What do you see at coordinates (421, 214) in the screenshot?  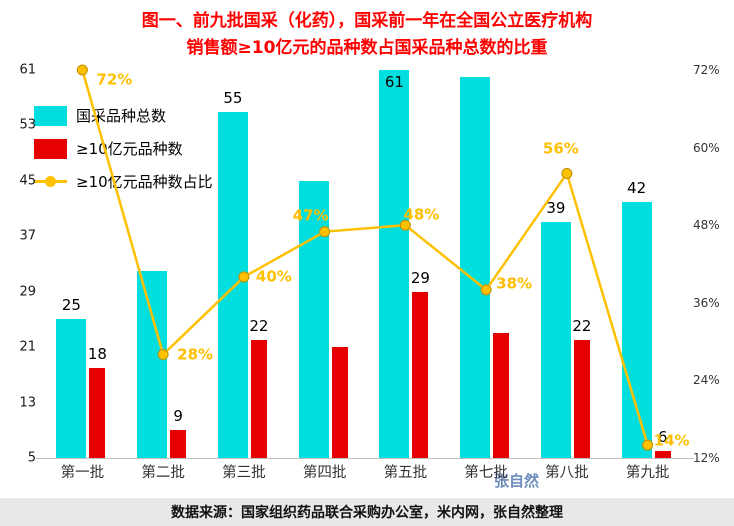 I see `percent-label: 48%` at bounding box center [421, 214].